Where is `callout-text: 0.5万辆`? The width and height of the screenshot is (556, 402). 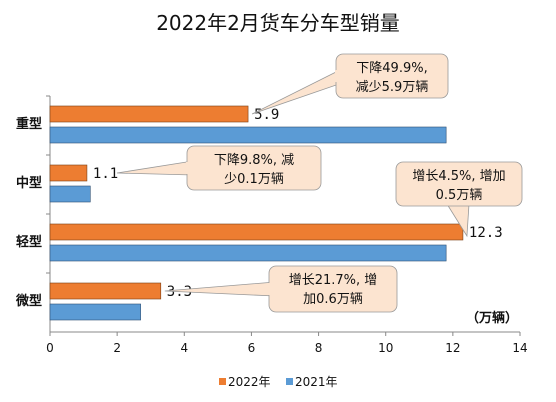 callout-text: 0.5万辆 is located at coordinates (459, 195).